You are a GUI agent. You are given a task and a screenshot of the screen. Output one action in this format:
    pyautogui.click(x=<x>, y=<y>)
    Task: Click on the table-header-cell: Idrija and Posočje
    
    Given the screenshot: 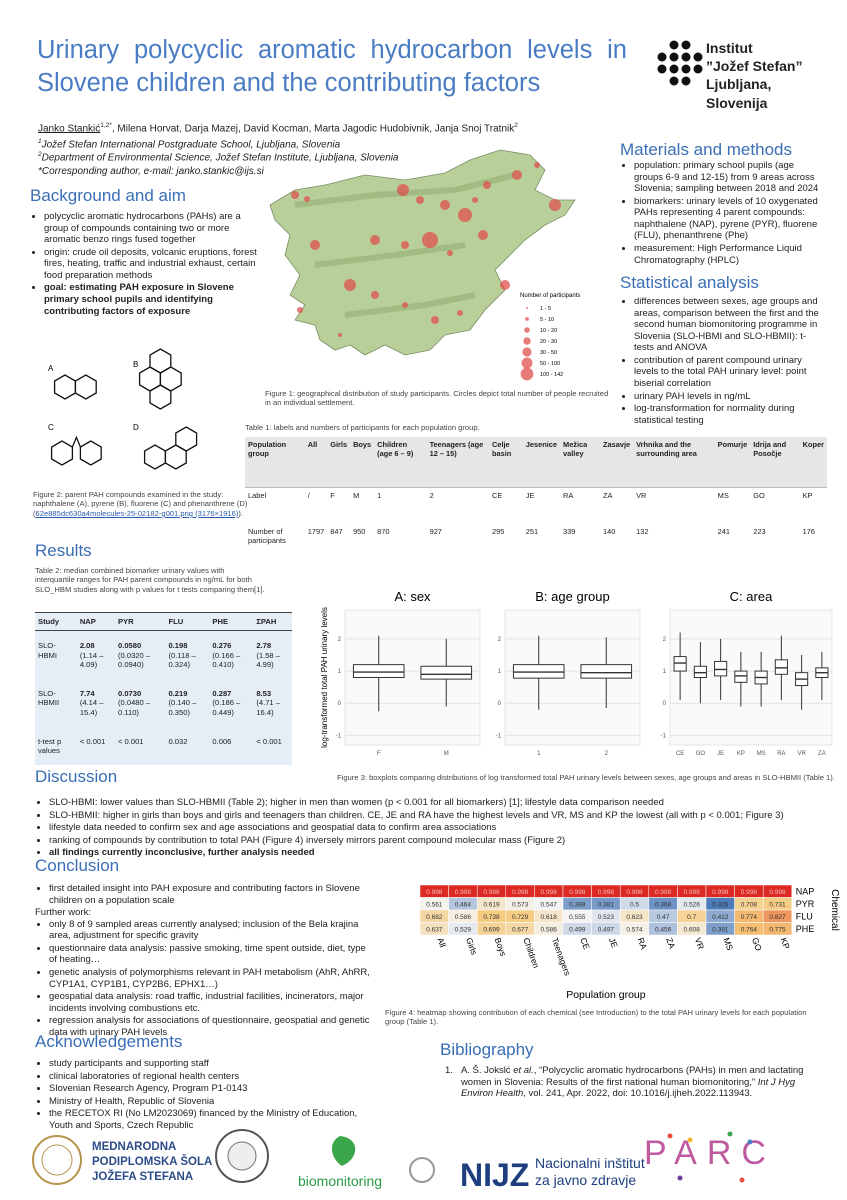 What is the action you would take?
    pyautogui.click(x=775, y=462)
    